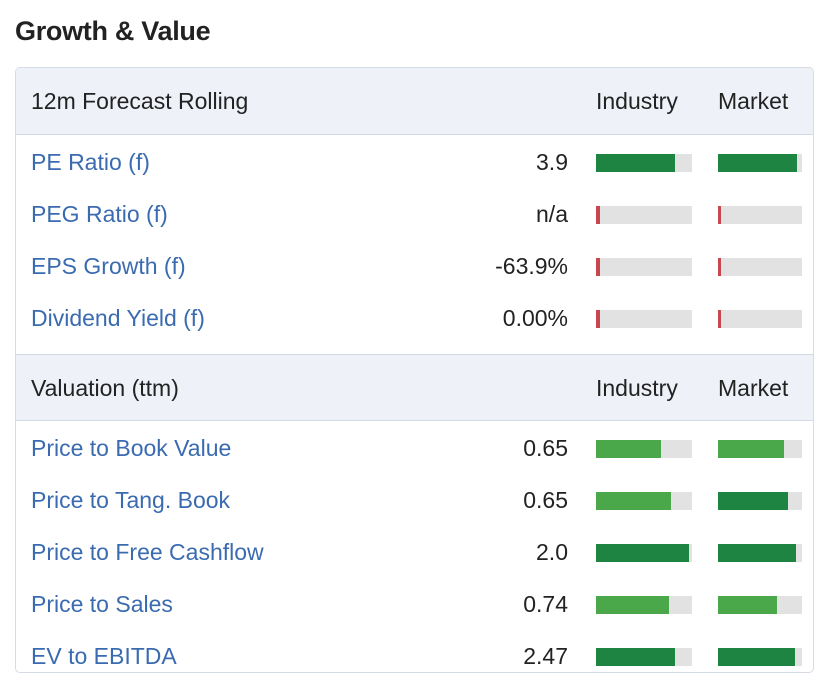 This screenshot has width=825, height=689. I want to click on metric-value: n/a, so click(552, 214).